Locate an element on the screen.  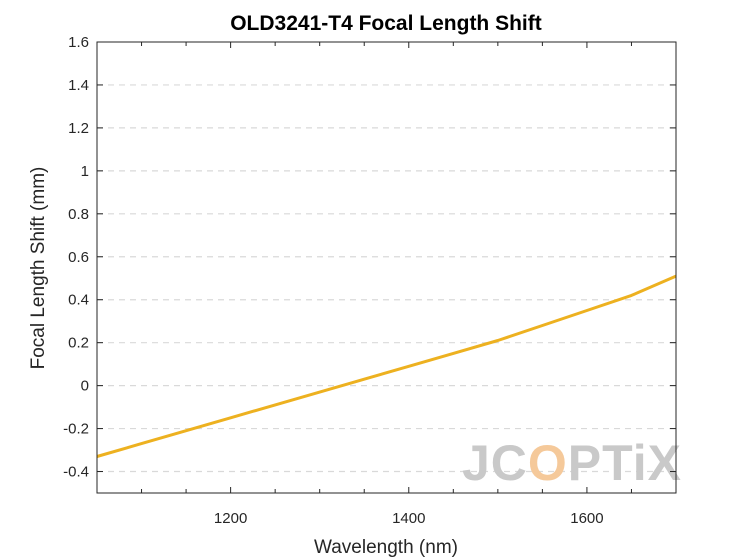
x-tick-label: 1600 is located at coordinates (586, 518).